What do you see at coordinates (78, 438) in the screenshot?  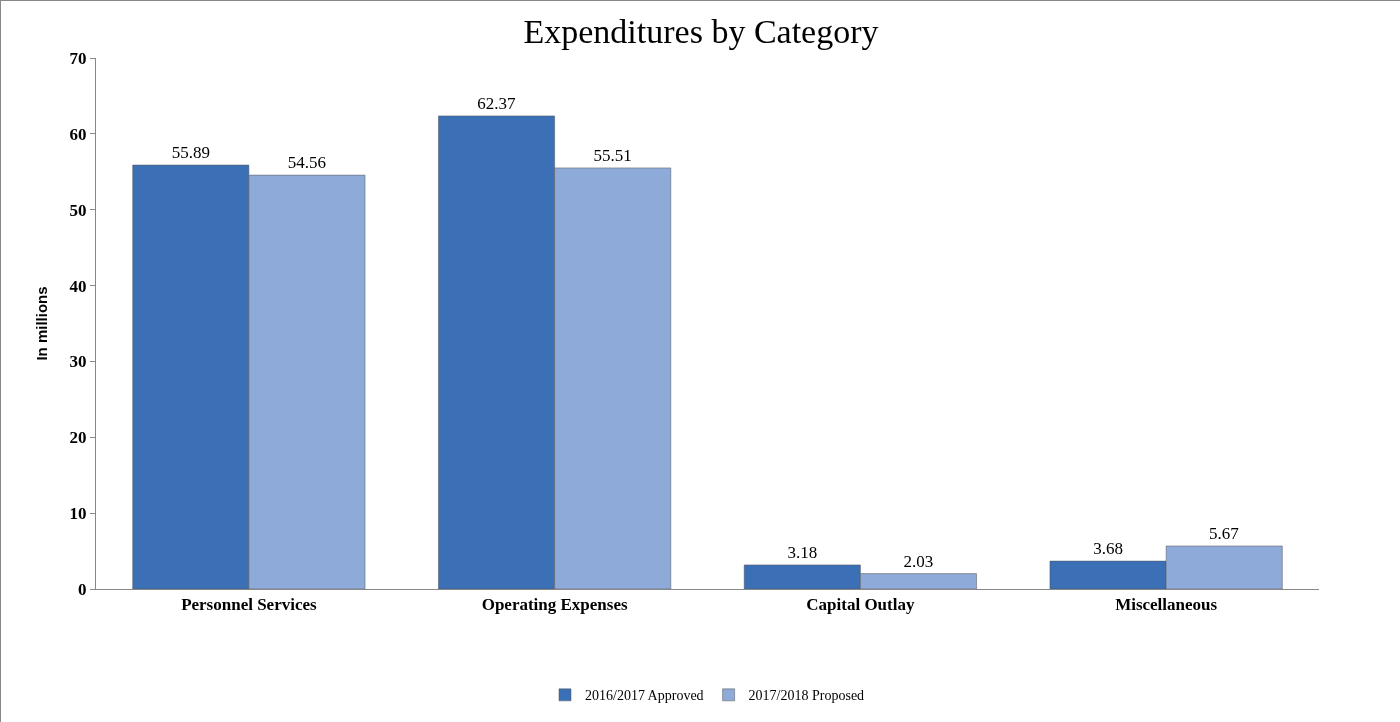 I see `y-tick-label: 20` at bounding box center [78, 438].